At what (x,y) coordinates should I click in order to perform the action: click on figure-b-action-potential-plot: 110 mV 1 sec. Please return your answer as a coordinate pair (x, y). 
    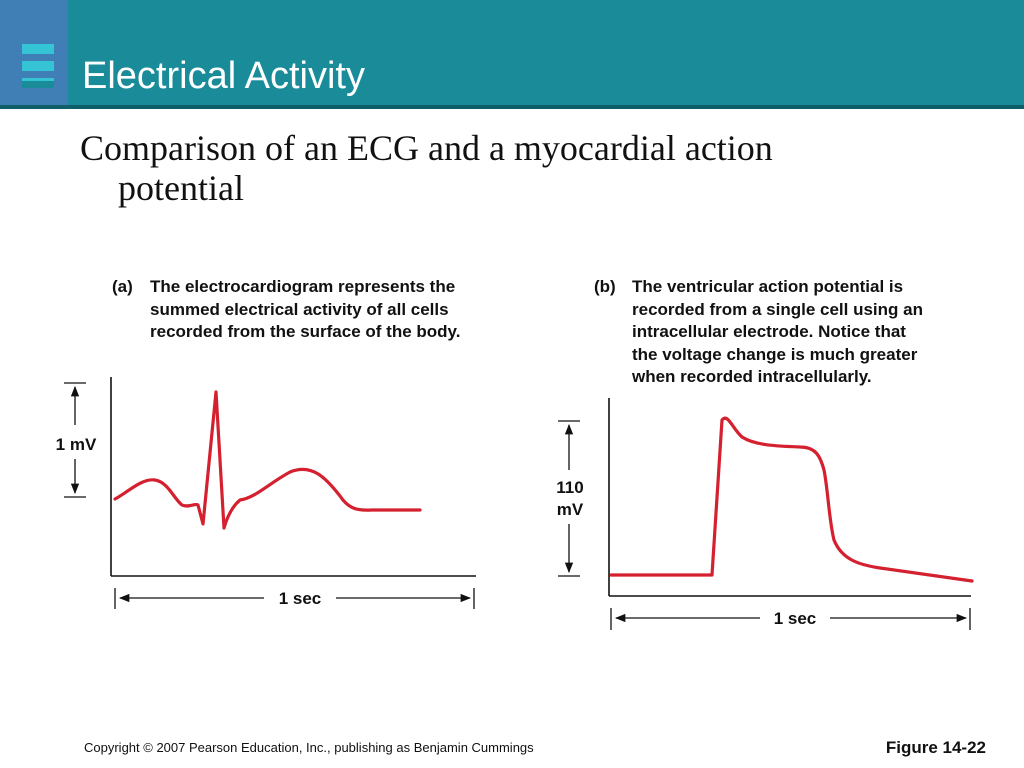
    Looking at the image, I should click on (765, 514).